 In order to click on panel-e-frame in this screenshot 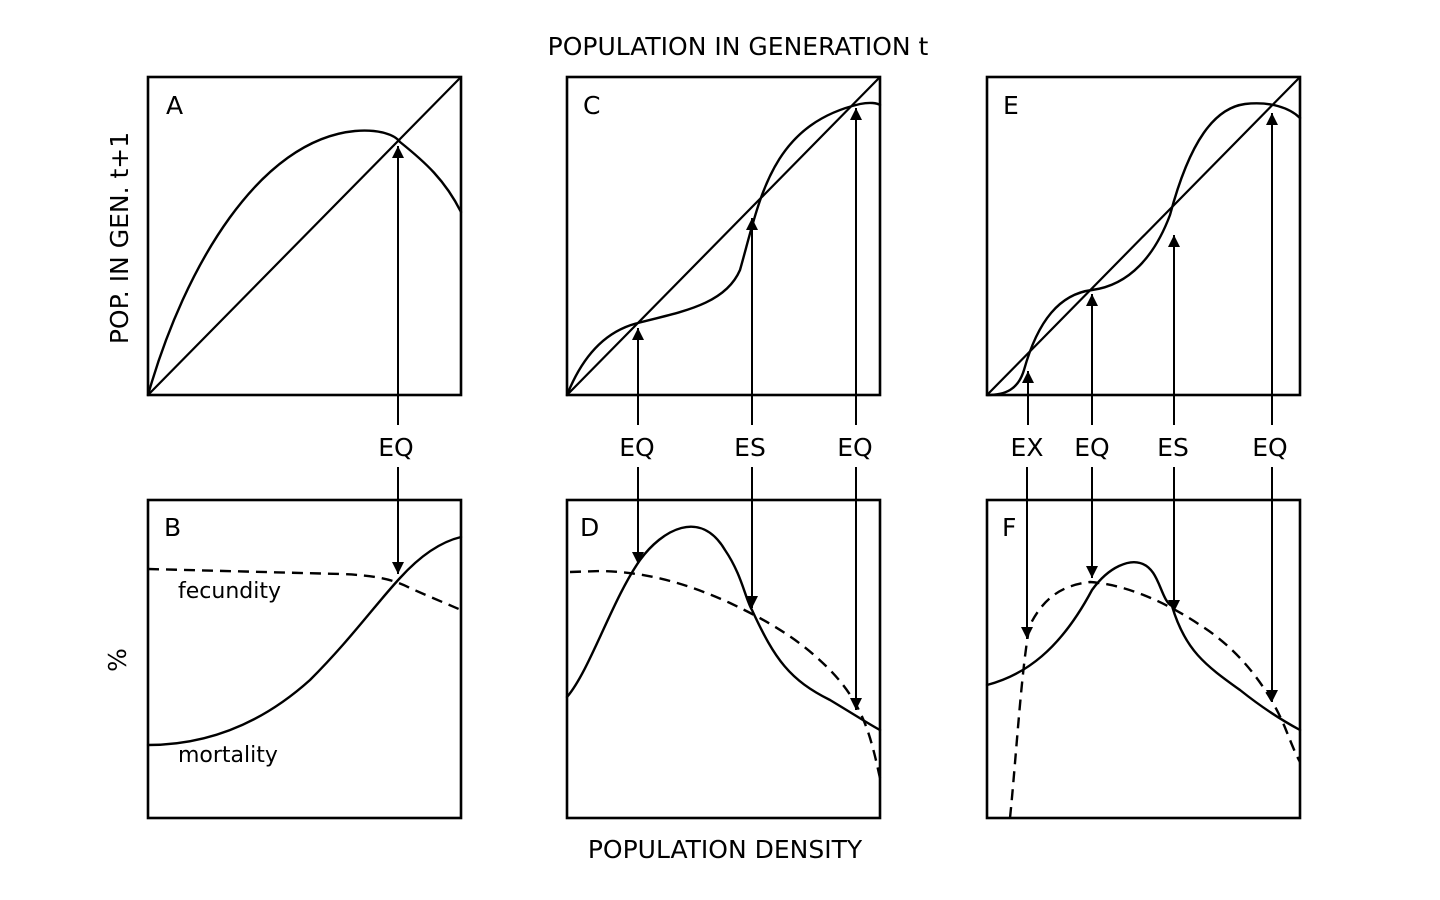, I will do `click(1143, 236)`.